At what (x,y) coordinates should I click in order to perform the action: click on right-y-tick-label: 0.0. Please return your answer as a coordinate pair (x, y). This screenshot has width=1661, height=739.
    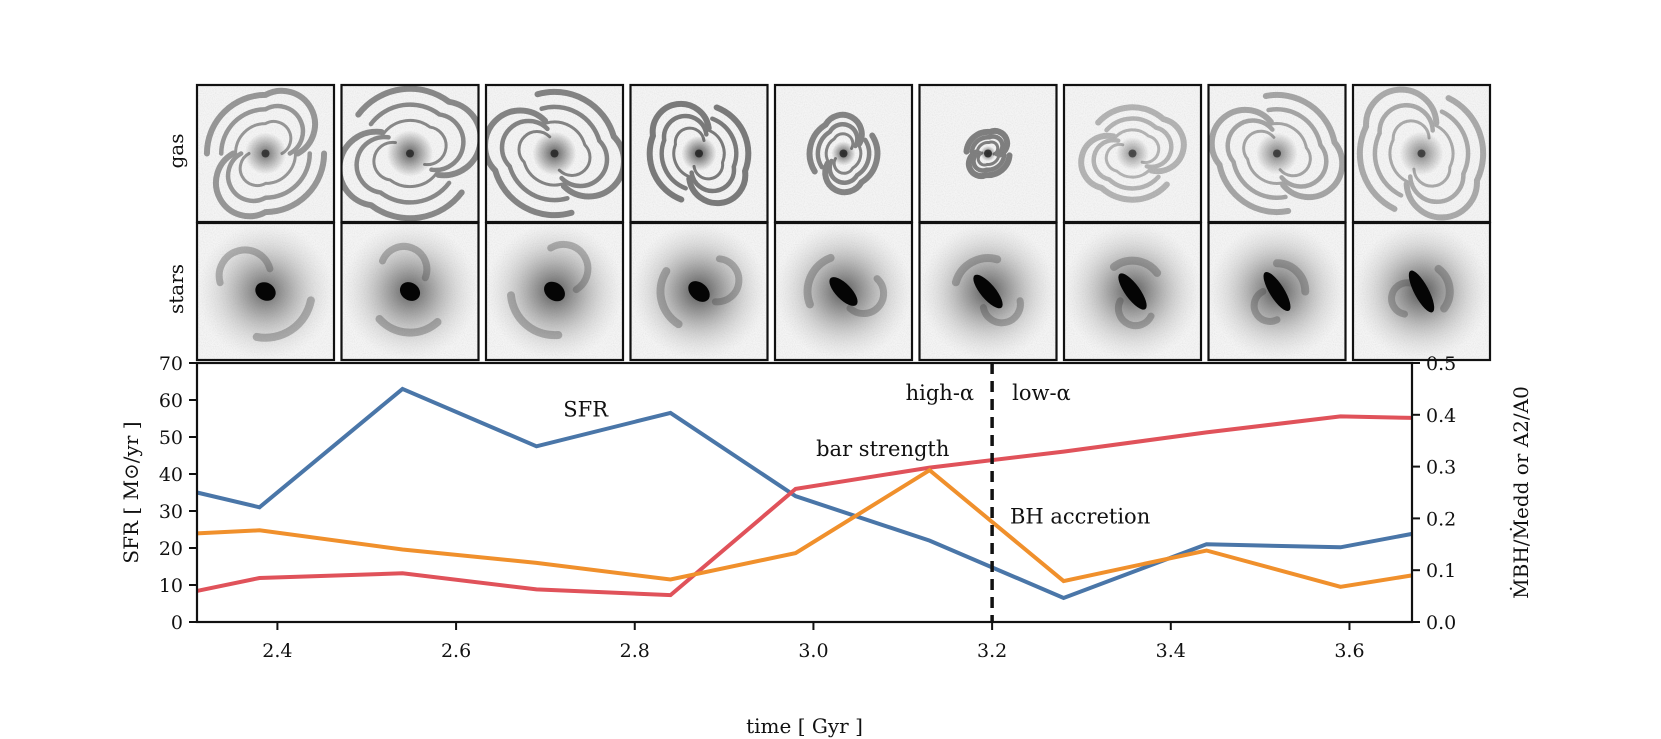
    Looking at the image, I should click on (1441, 623).